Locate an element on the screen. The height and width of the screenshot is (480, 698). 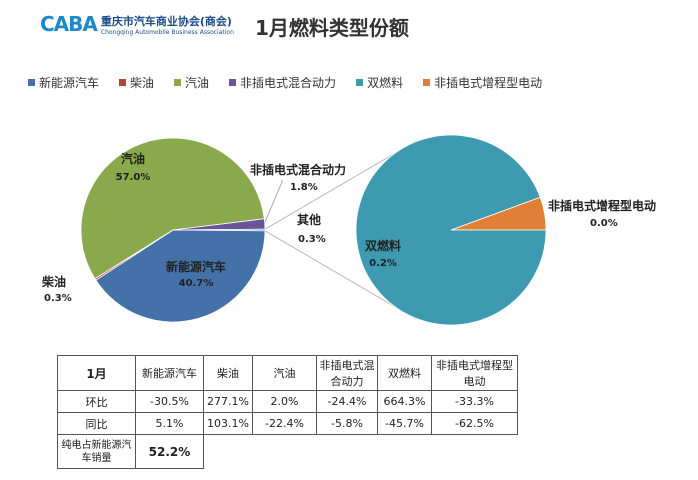
table-row-label: 环比 is located at coordinates (96, 401).